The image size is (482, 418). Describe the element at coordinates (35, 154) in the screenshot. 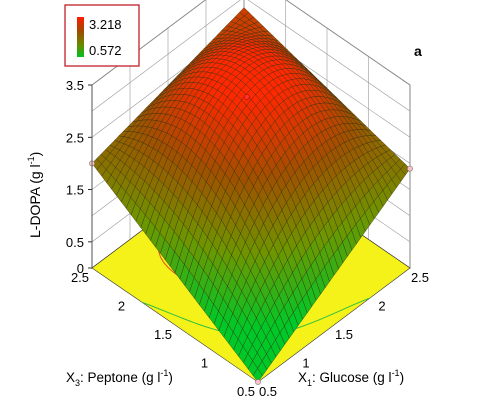

I see `z-axis-label-tail: )` at that location.